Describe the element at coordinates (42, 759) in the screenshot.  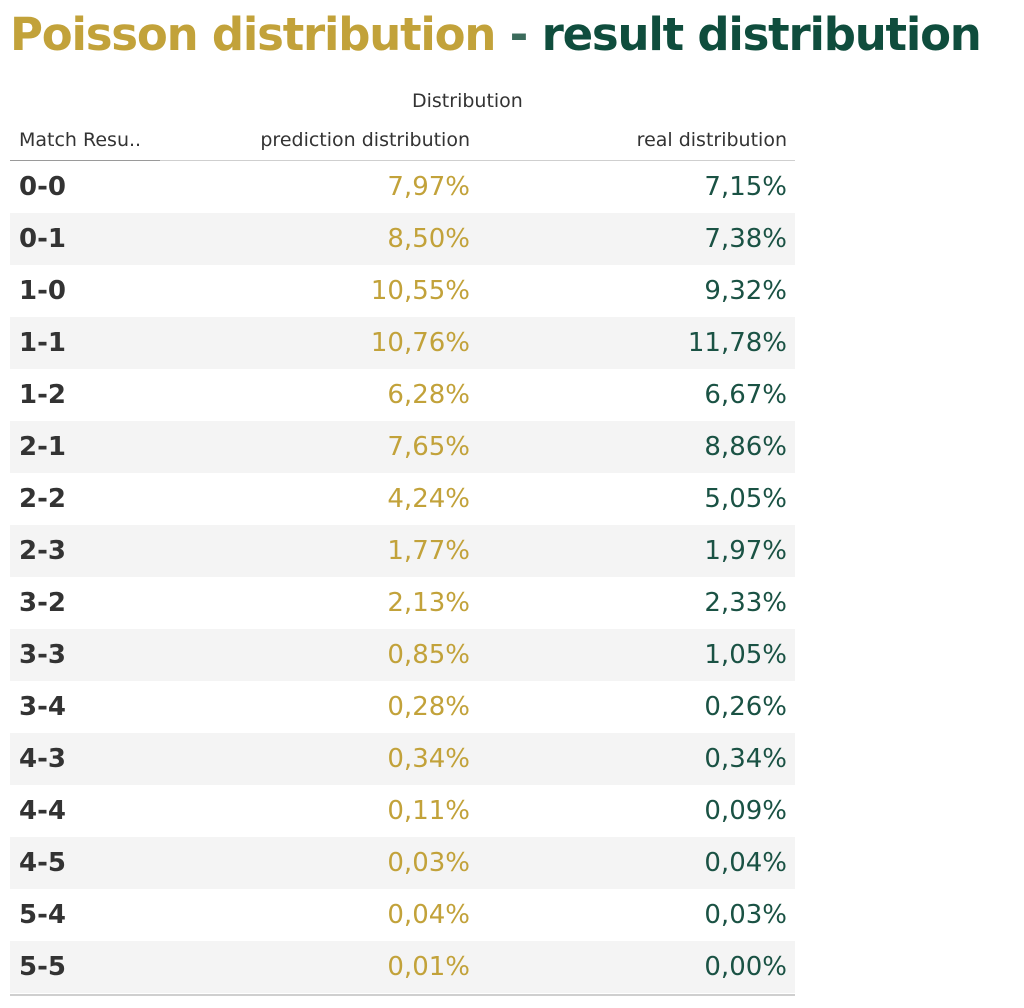
I see `match-result-cell: 4-3` at that location.